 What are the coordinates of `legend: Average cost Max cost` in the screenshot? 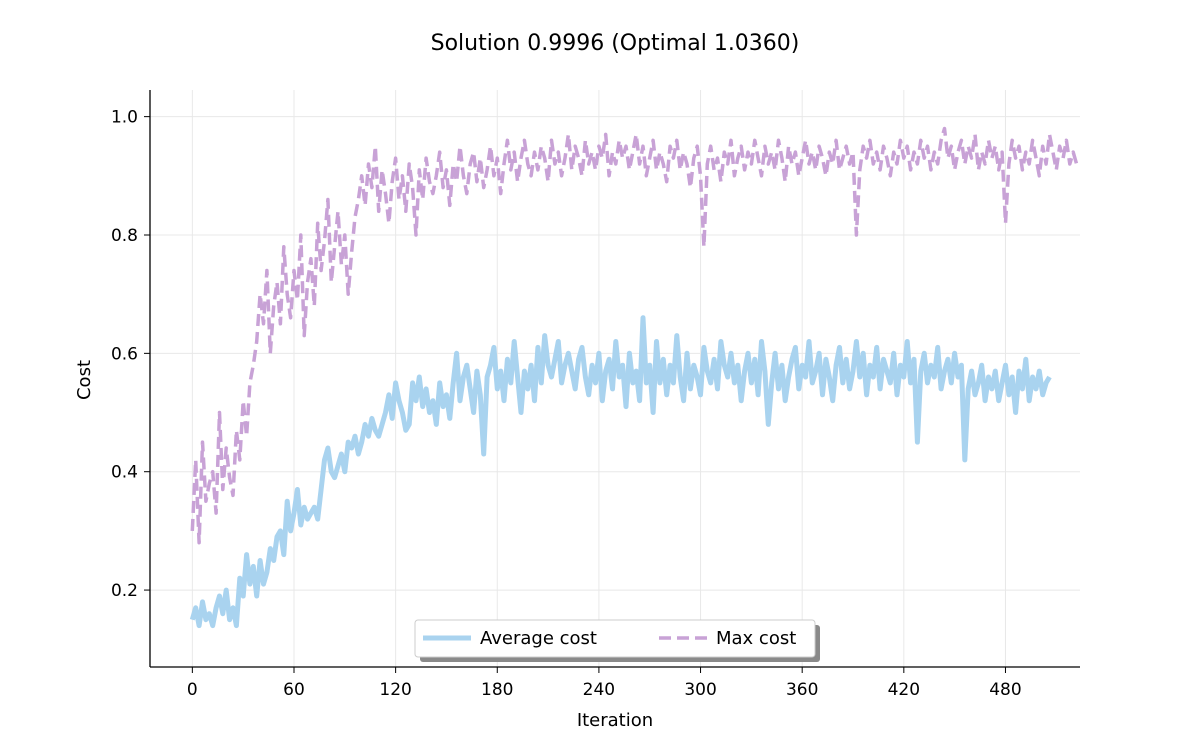 It's located at (617, 640).